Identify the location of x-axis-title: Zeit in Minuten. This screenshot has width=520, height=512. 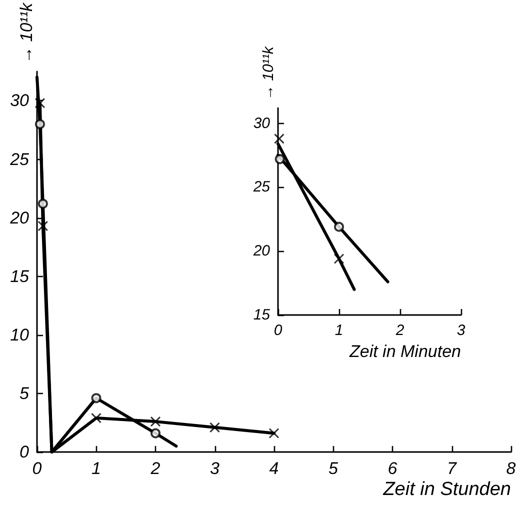
(404, 351).